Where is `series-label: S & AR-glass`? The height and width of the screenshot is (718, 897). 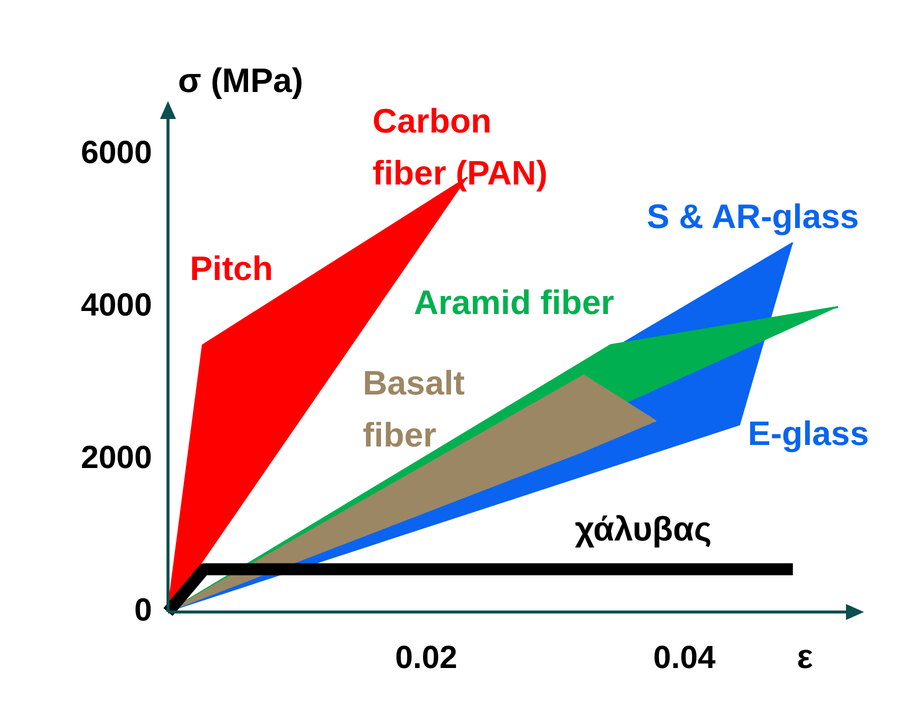 series-label: S & AR-glass is located at coordinates (752, 217).